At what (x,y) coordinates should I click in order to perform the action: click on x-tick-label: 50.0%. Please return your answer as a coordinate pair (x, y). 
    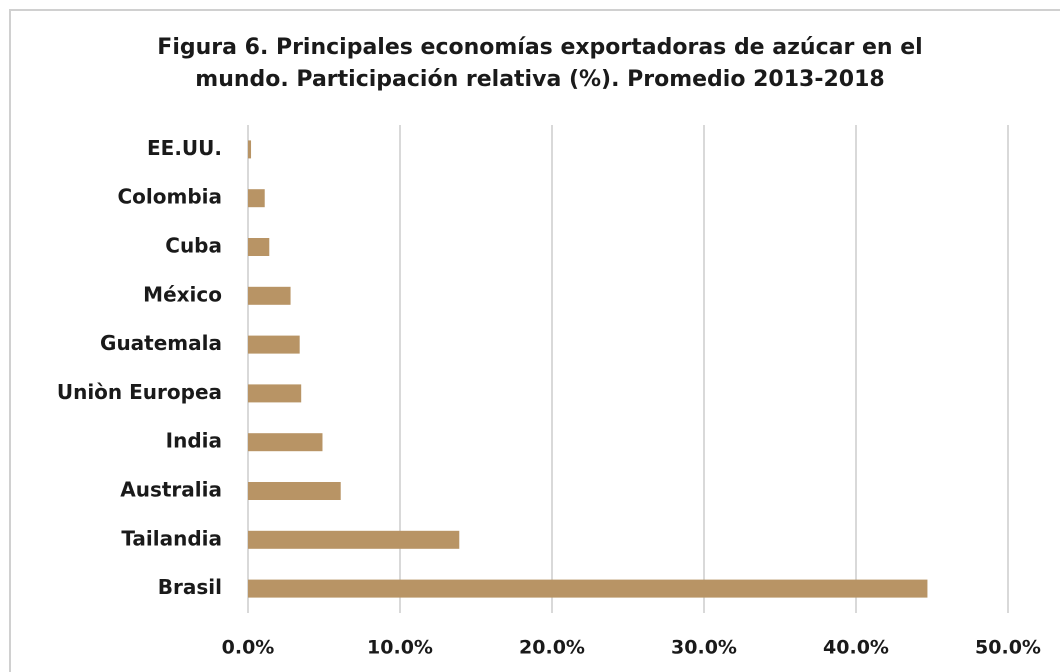
    Looking at the image, I should click on (1008, 648).